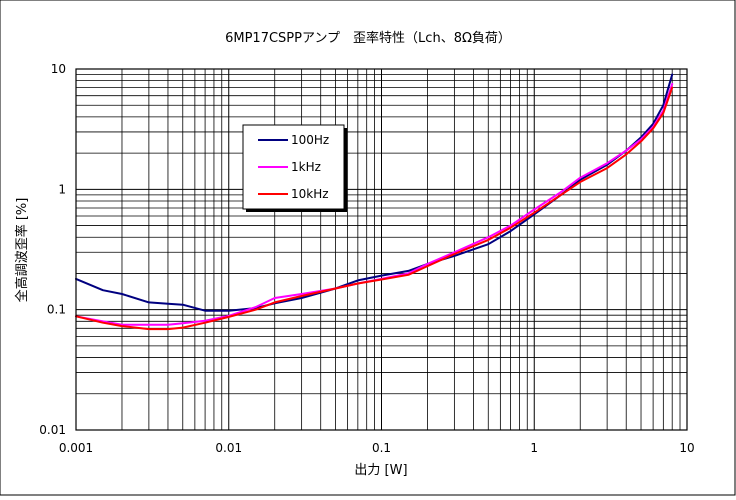 This screenshot has height=500, width=736. Describe the element at coordinates (22, 250) in the screenshot. I see `y-axis-label: 全高調波歪率 [%]` at that location.